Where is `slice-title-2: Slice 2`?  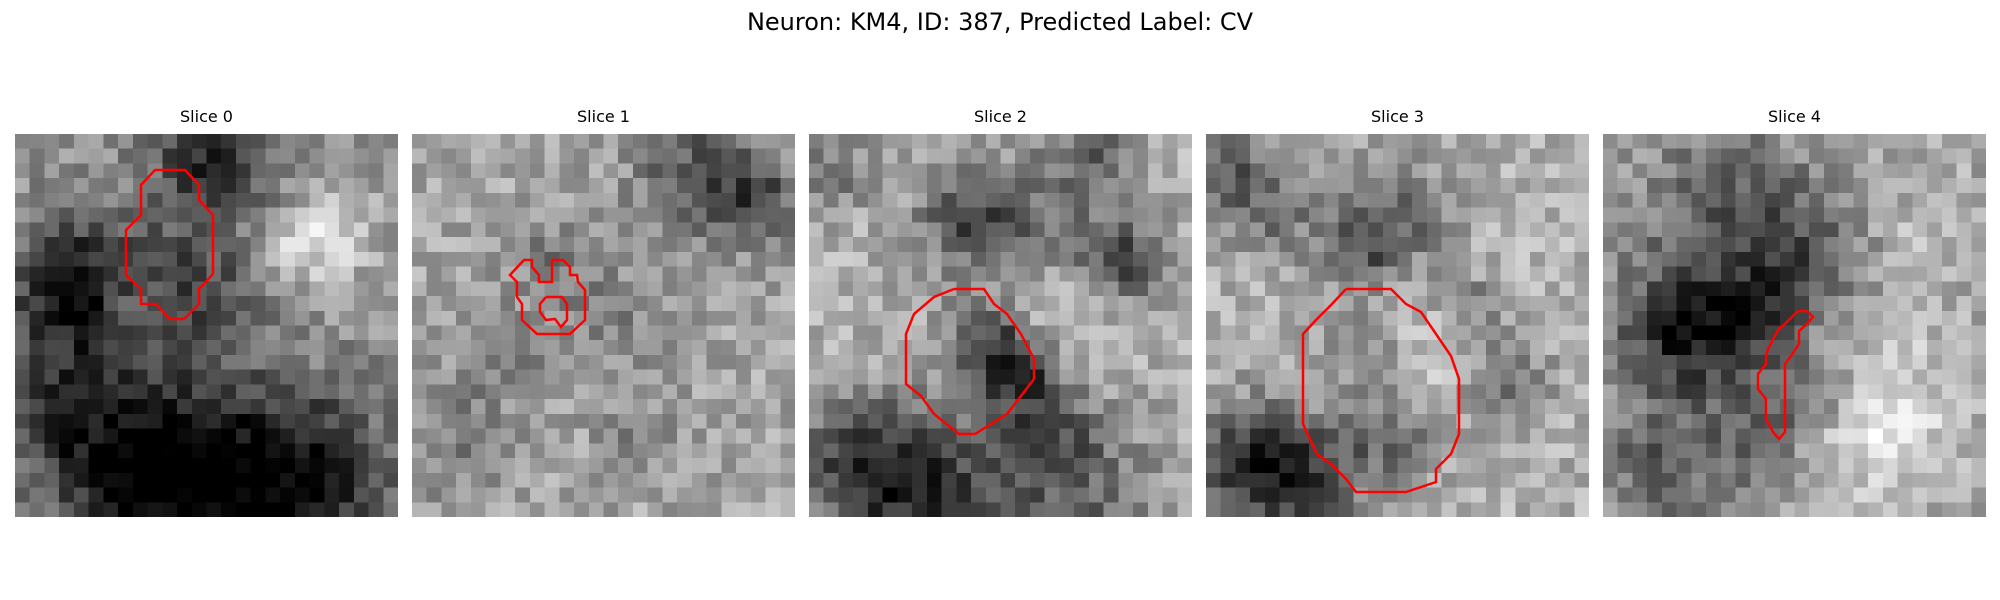
slice-title-2: Slice 2 is located at coordinates (1000, 116).